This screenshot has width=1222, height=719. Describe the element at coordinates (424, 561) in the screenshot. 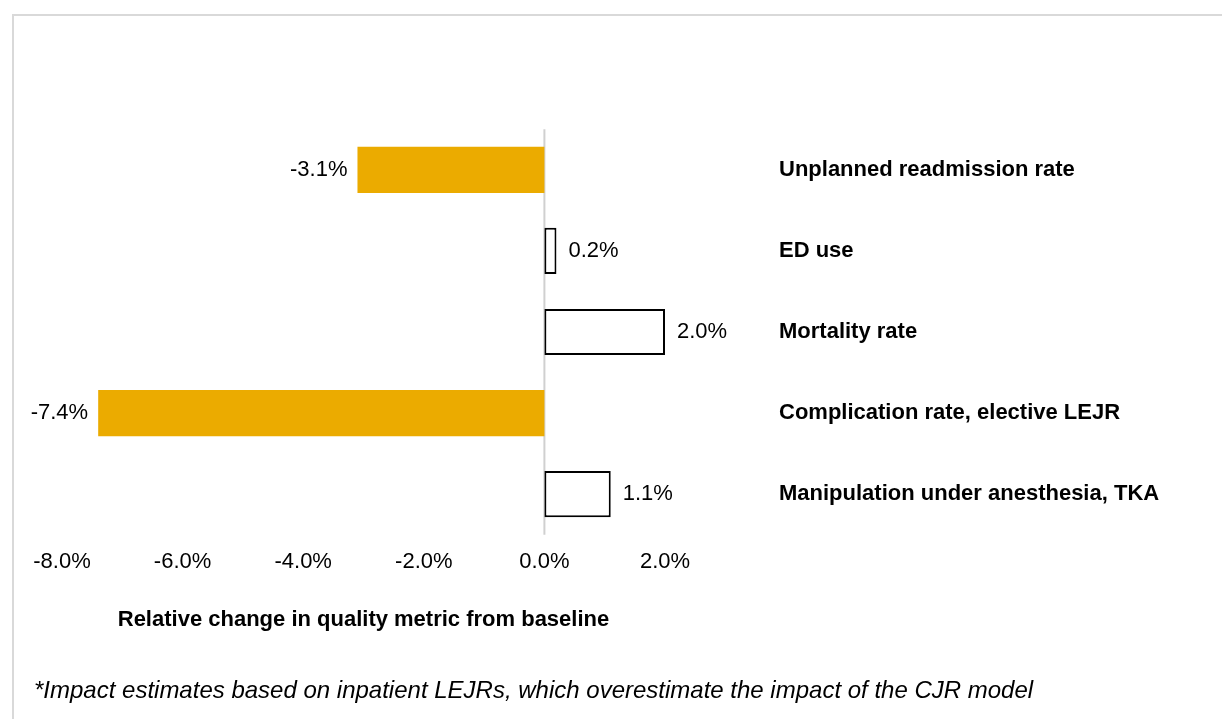

I see `x-tick-label: -2.0%` at that location.